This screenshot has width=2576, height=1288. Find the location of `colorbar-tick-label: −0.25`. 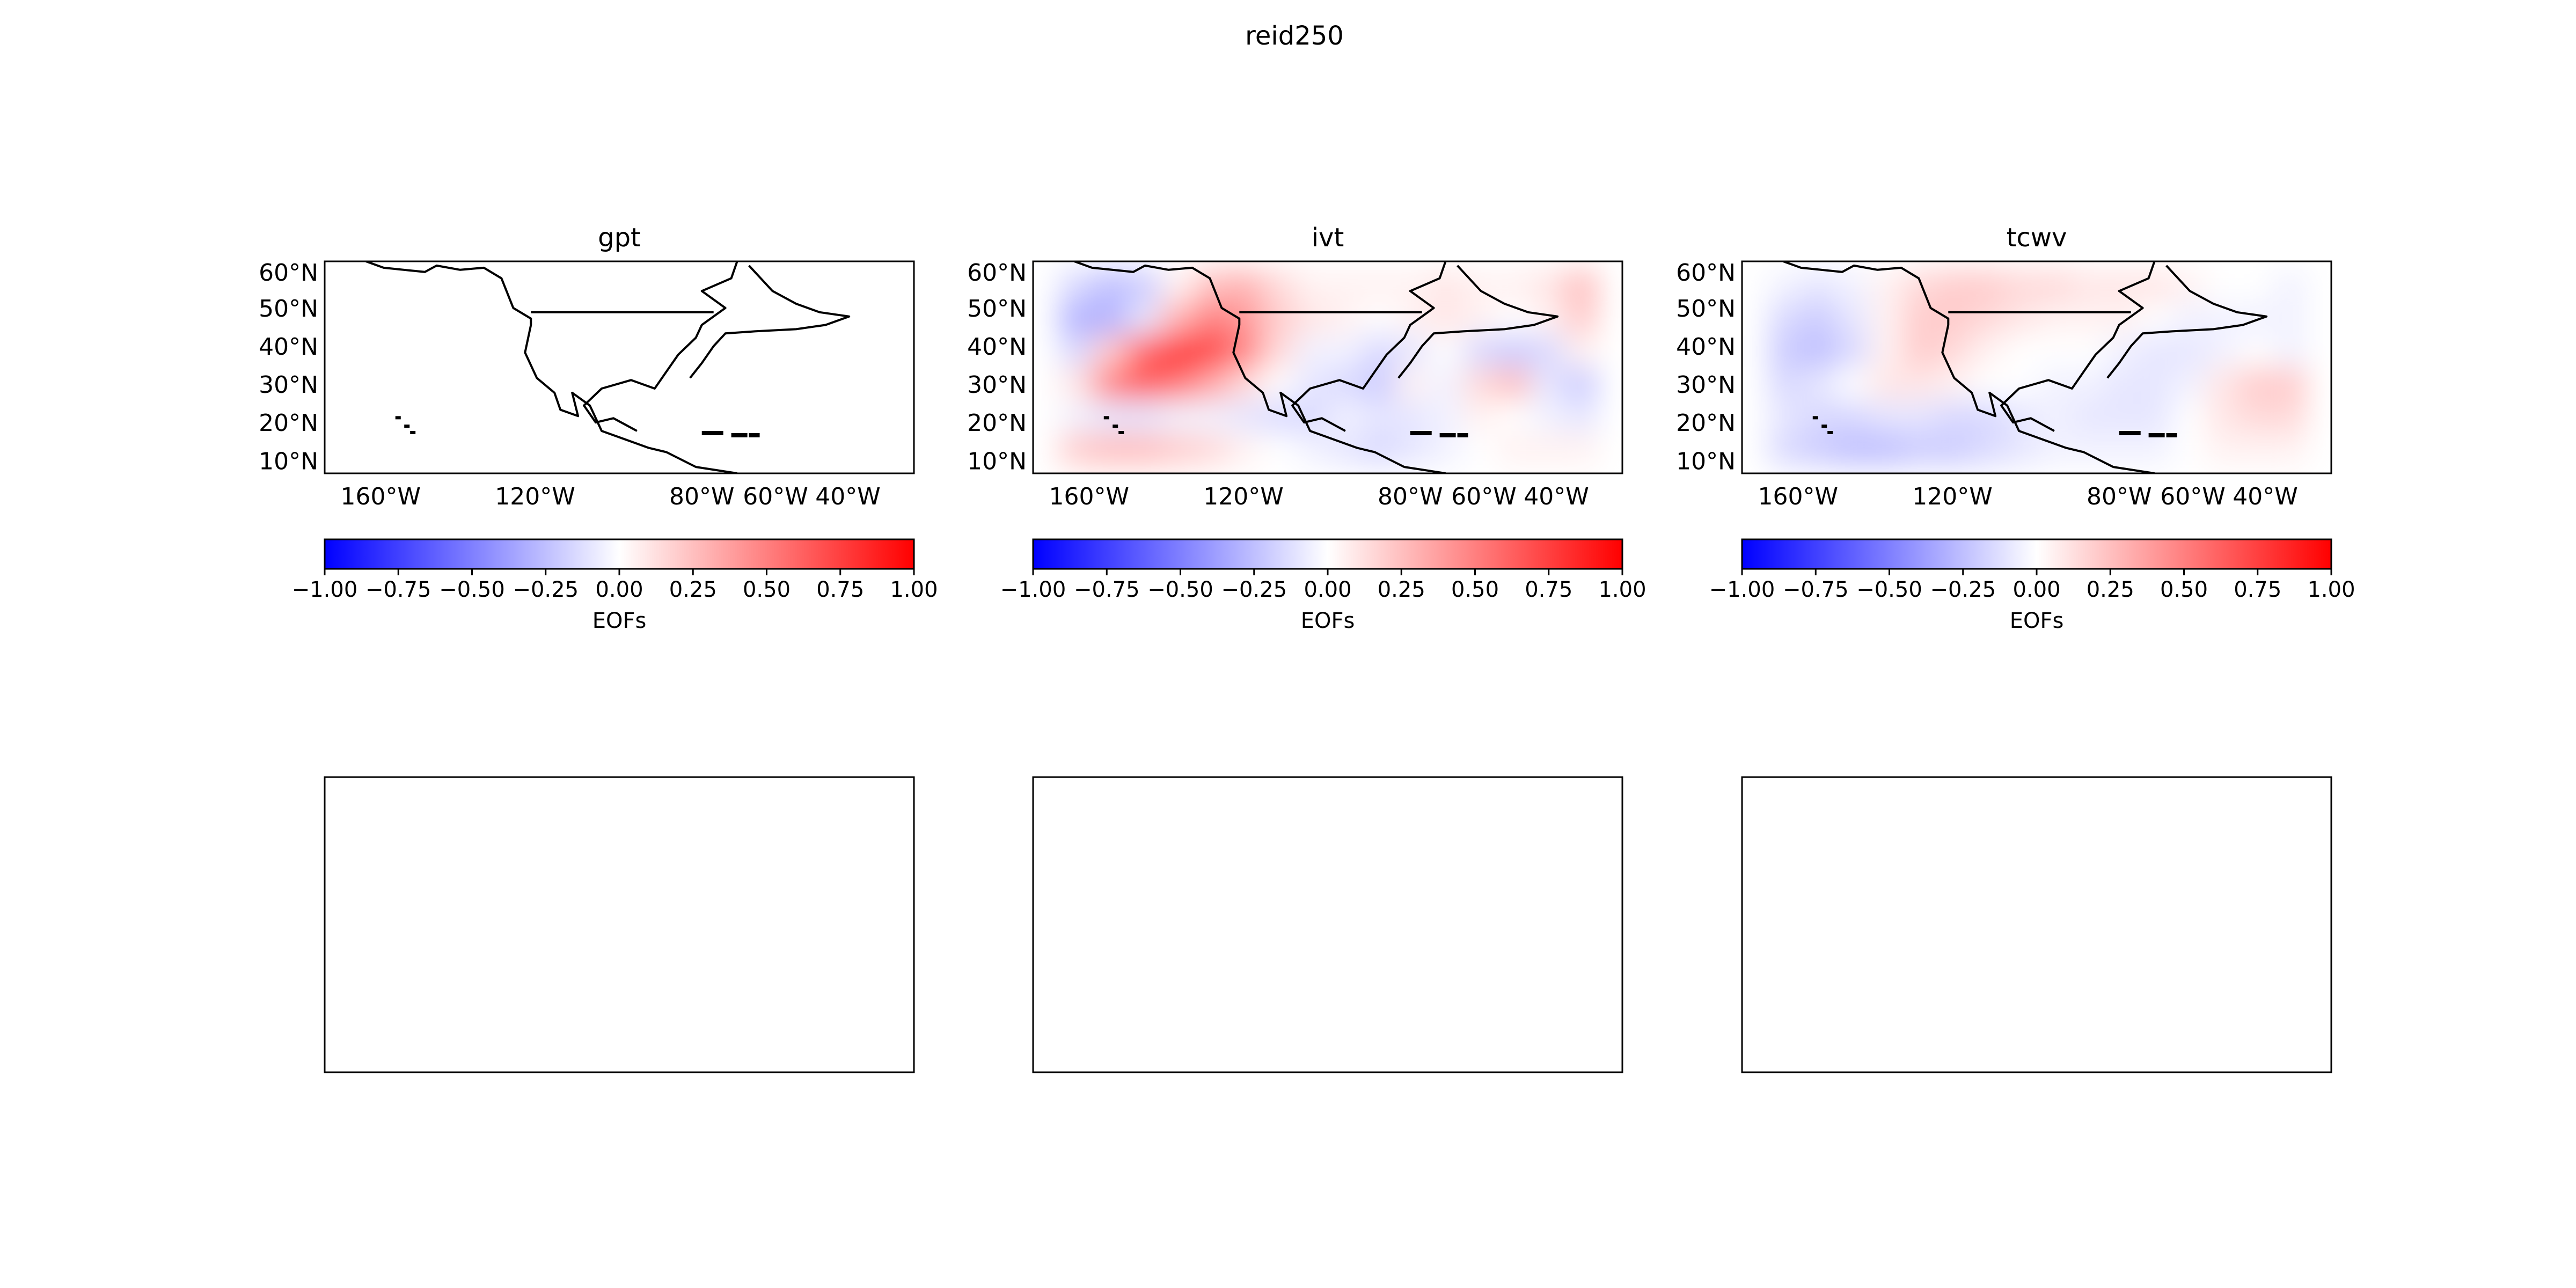

colorbar-tick-label: −0.25 is located at coordinates (546, 589).